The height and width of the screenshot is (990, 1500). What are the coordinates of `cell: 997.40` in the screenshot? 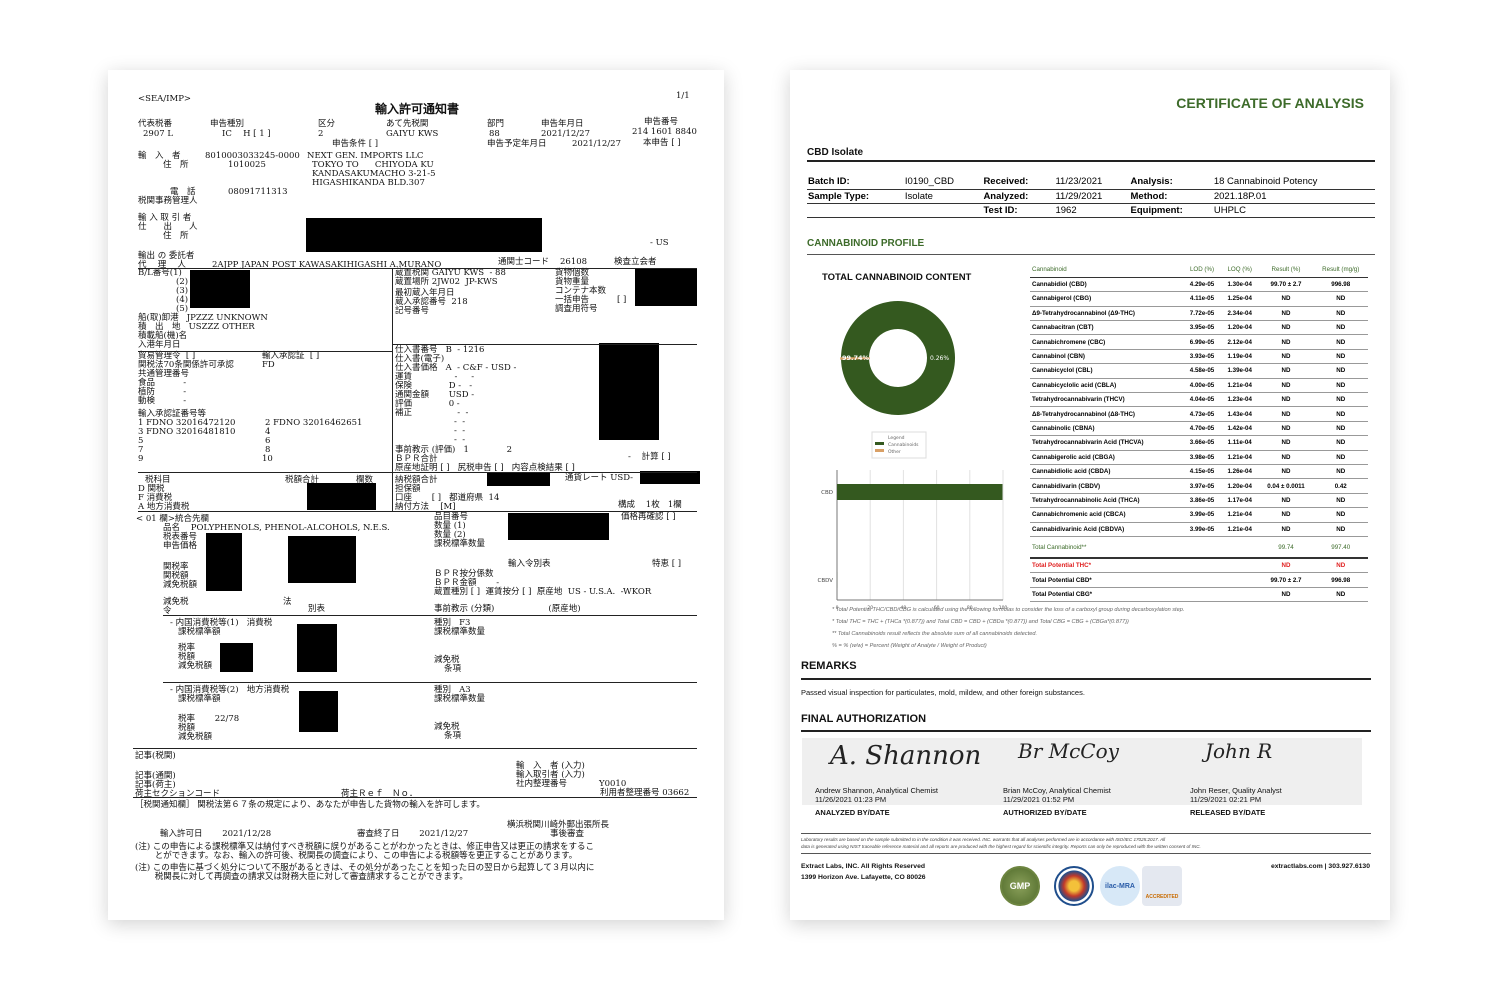 It's located at (1340, 548).